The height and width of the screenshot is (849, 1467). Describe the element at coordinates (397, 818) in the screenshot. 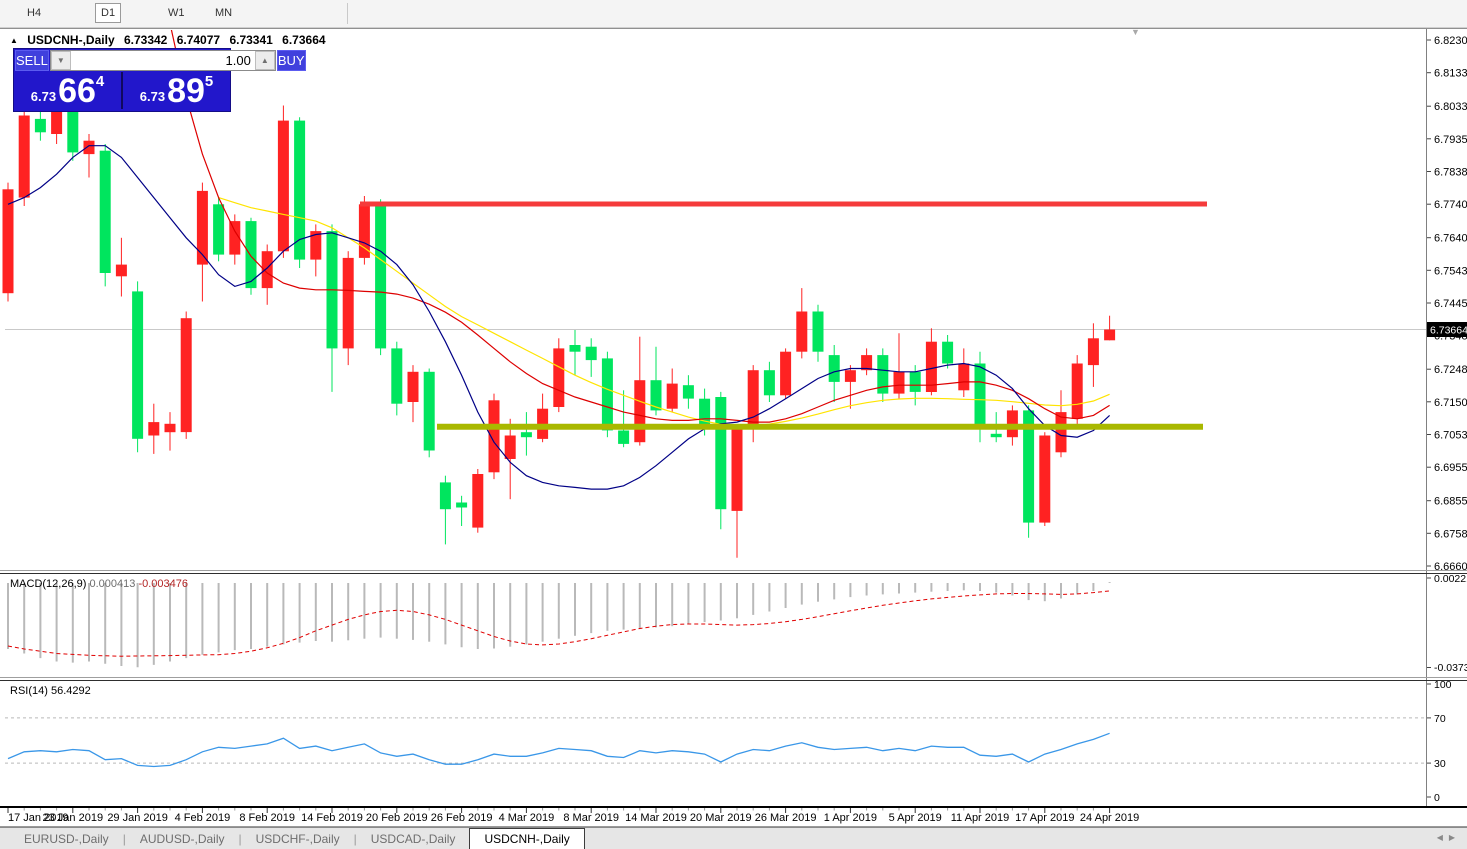

I see `svg-text: 20 Feb 2019` at that location.